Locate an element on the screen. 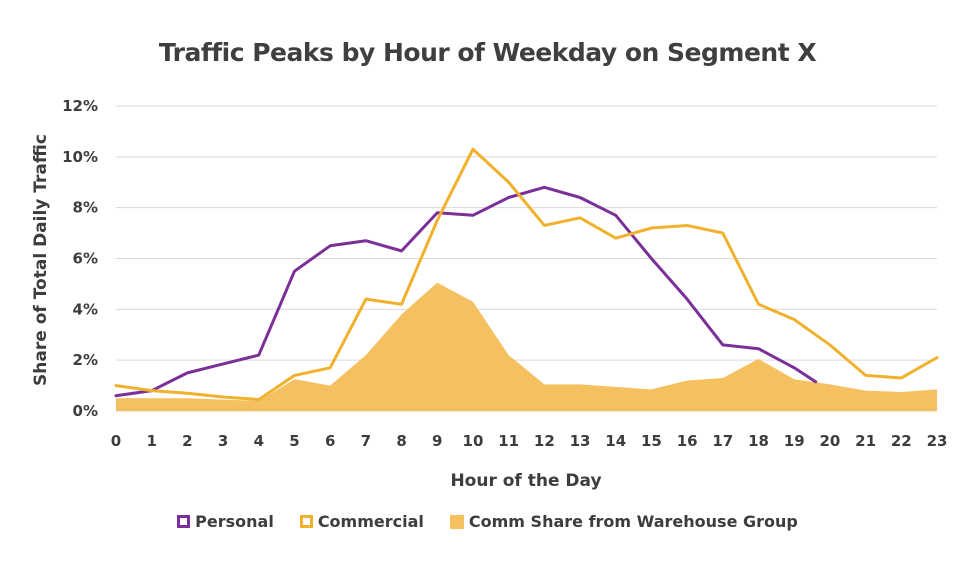 Image resolution: width=975 pixels, height=568 pixels. y-tick-label: 8% is located at coordinates (85, 208).